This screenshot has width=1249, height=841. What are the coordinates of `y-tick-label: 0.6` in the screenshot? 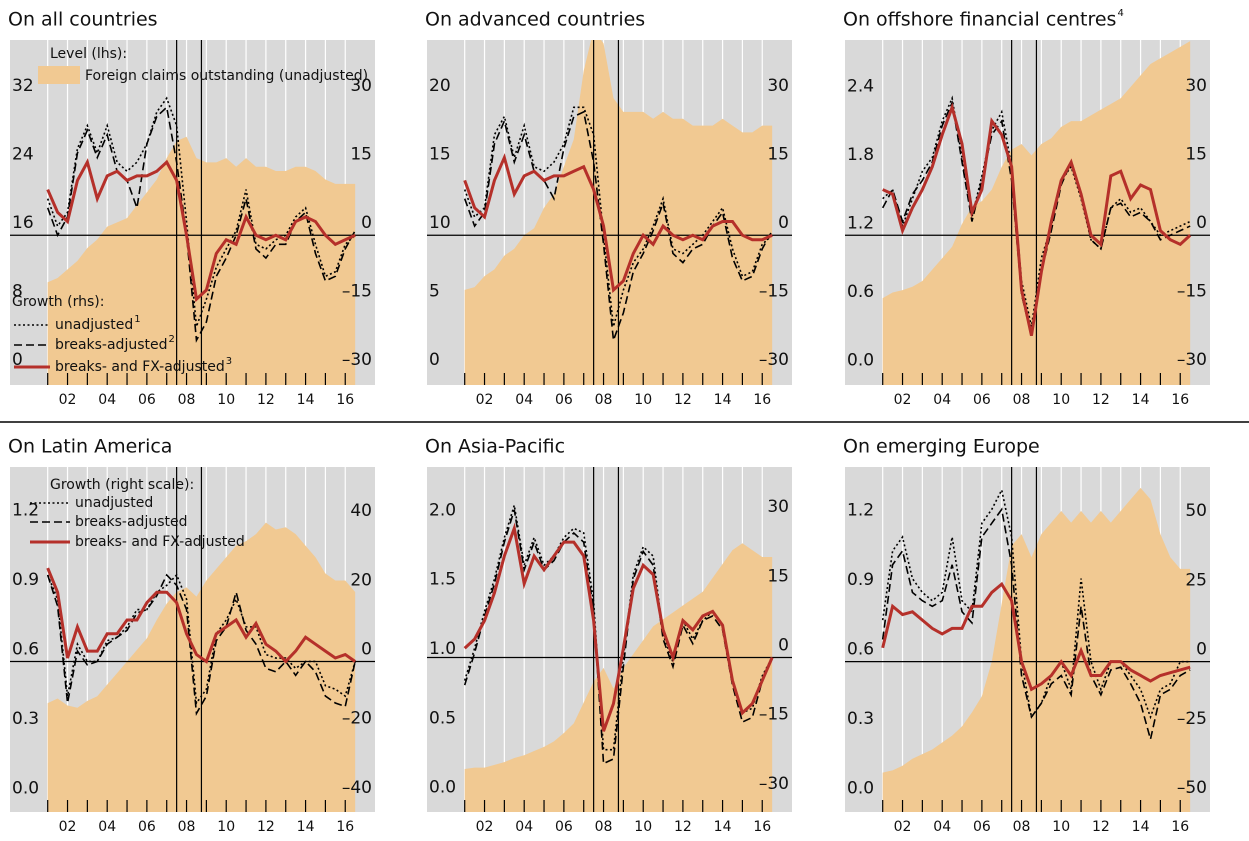 It's located at (860, 649).